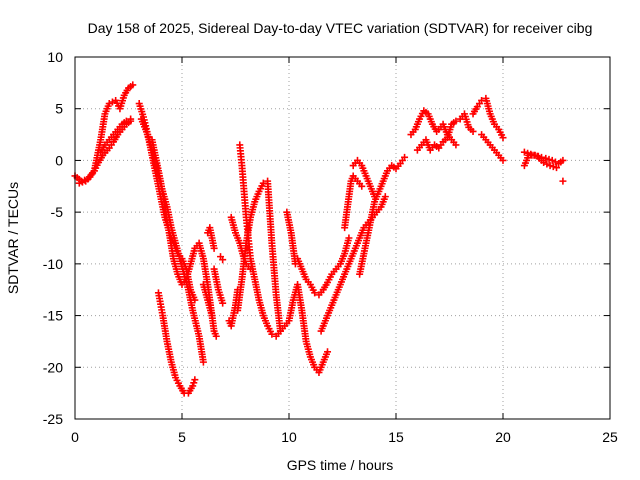 The height and width of the screenshot is (480, 640). I want to click on y-tick-label: 0, so click(59, 160).